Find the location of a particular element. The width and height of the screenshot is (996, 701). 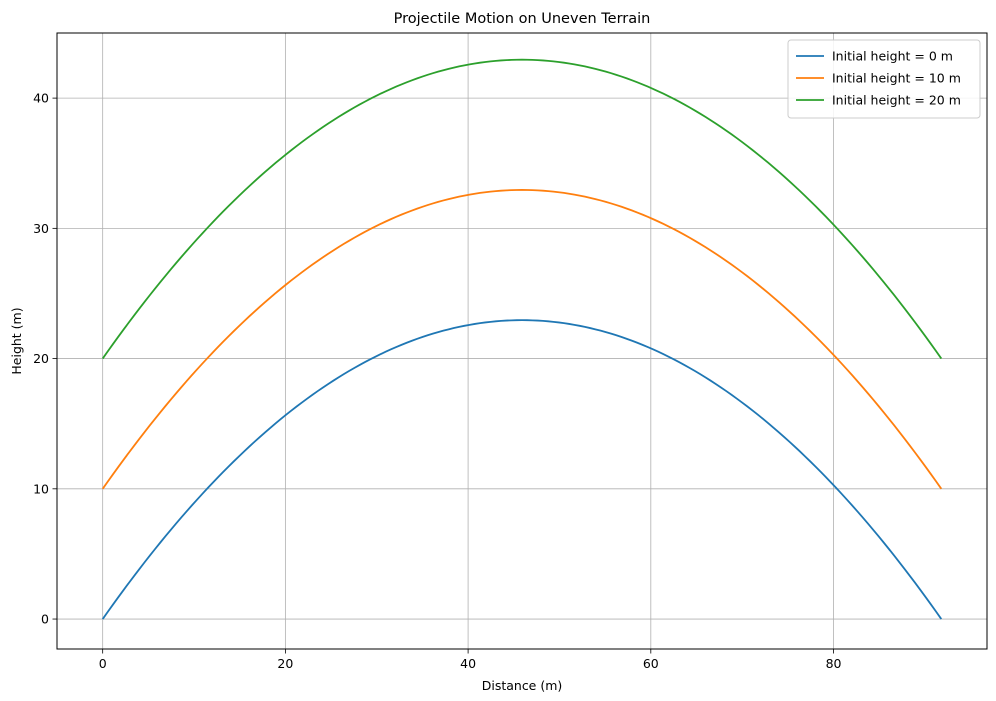

y-axis-label: Height (m) is located at coordinates (16, 340).